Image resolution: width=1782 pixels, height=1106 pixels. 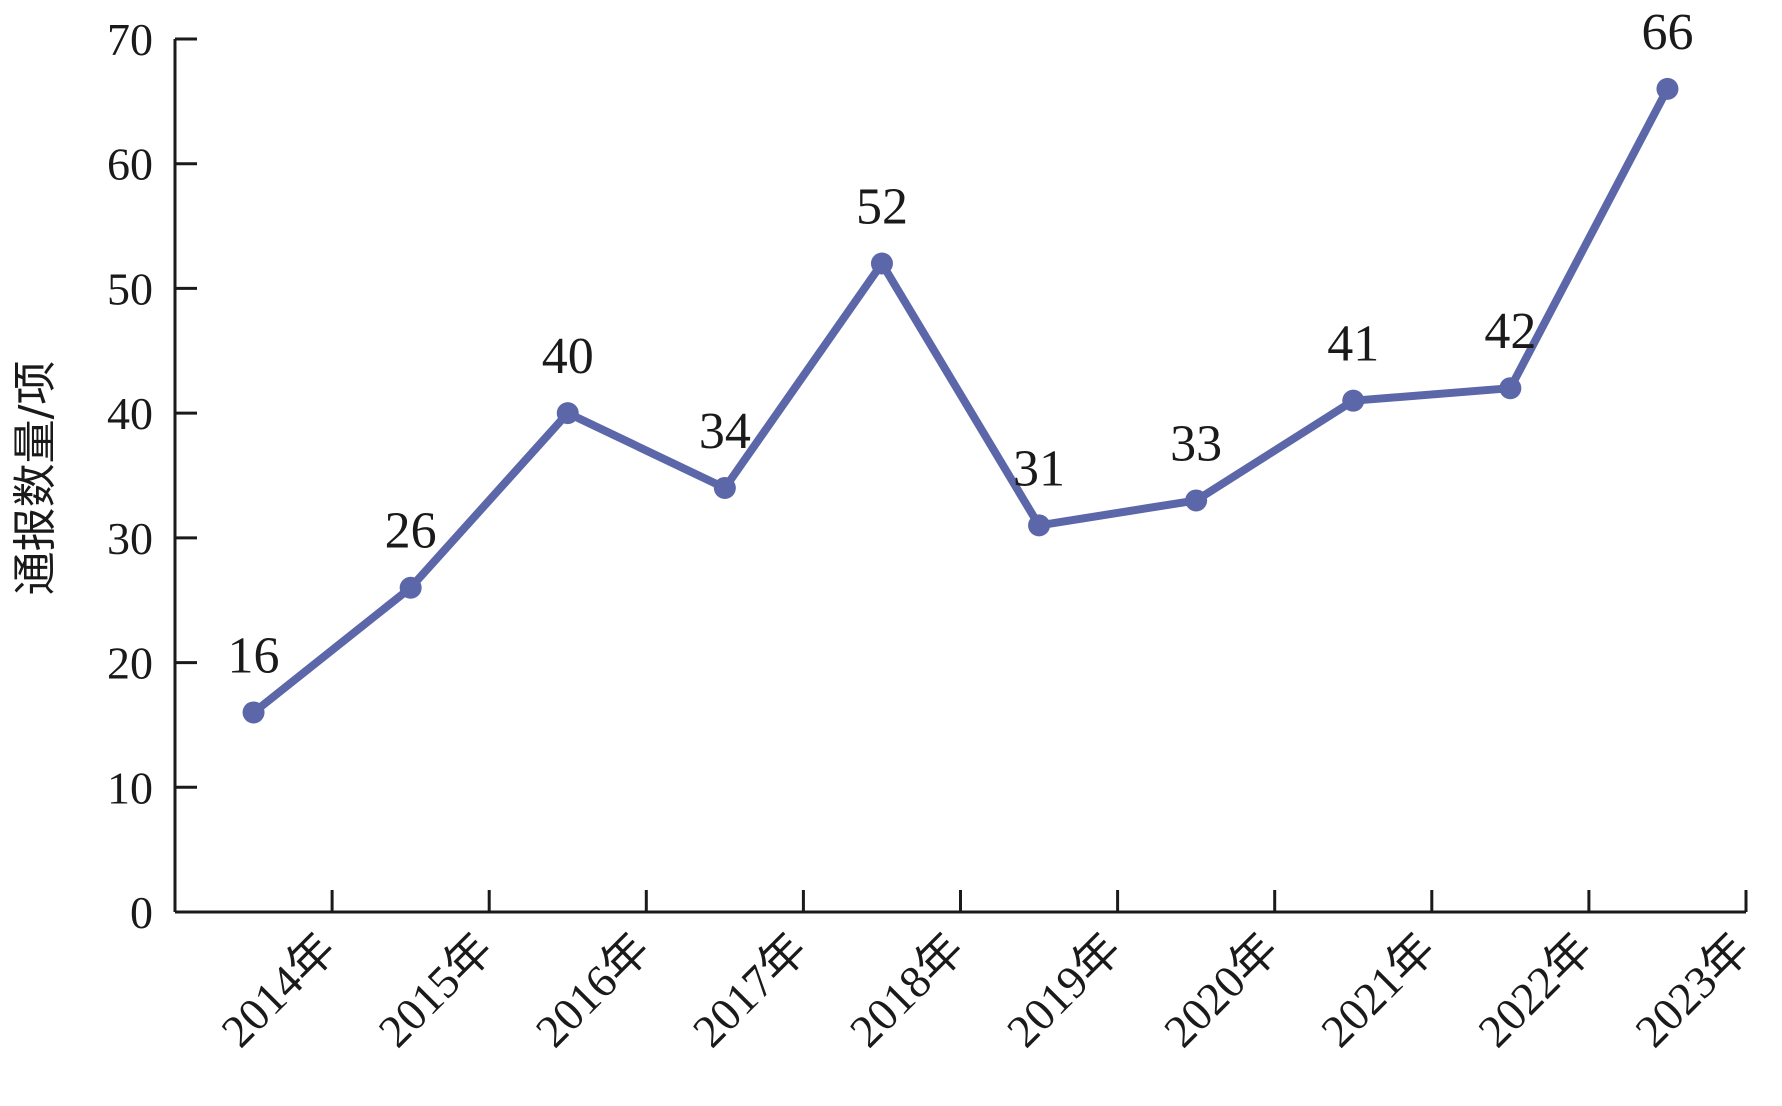 What do you see at coordinates (130, 413) in the screenshot?
I see `y-tick-label: 40` at bounding box center [130, 413].